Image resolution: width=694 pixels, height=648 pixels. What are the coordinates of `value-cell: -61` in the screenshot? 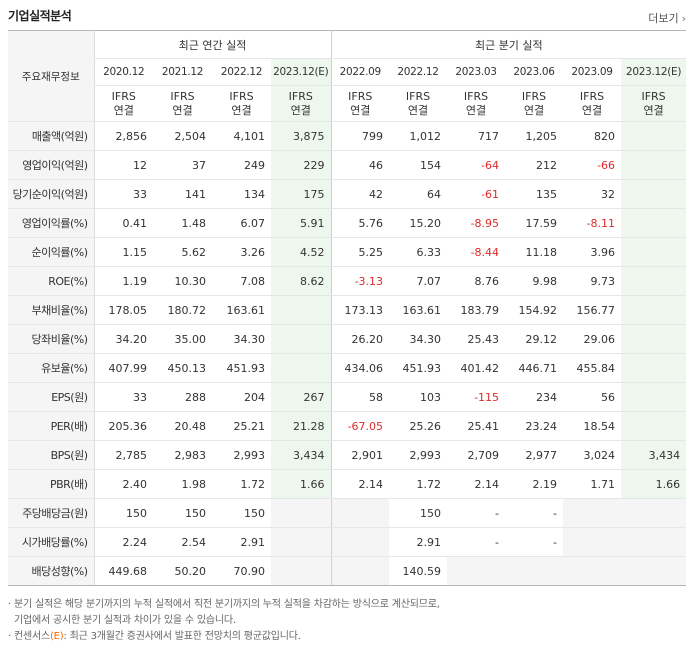 It's located at (476, 194).